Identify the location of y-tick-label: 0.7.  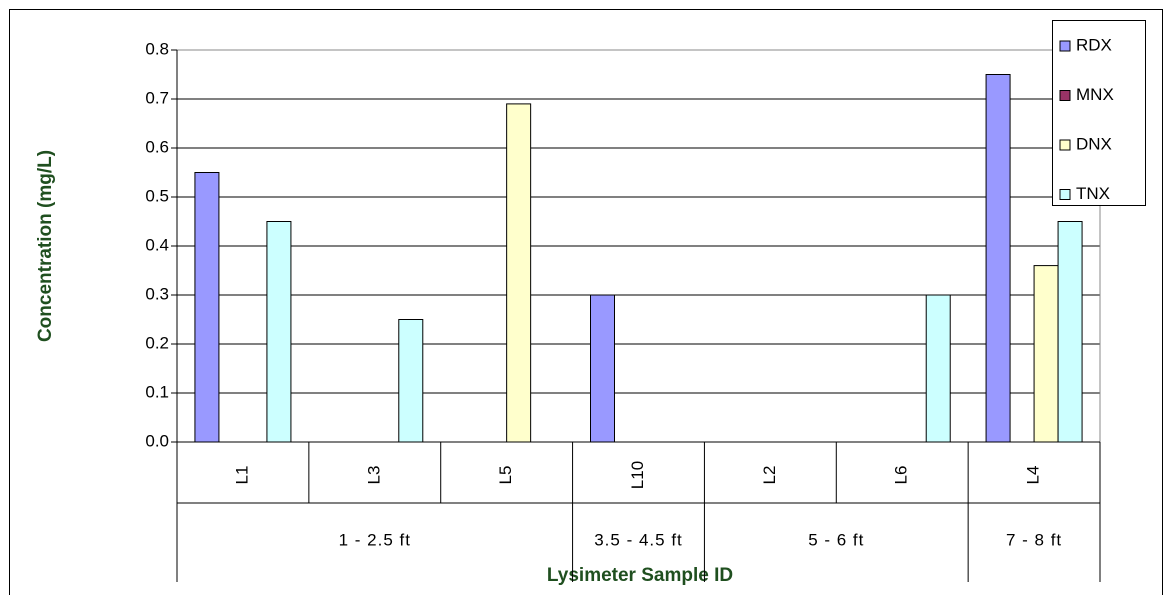
(157, 97).